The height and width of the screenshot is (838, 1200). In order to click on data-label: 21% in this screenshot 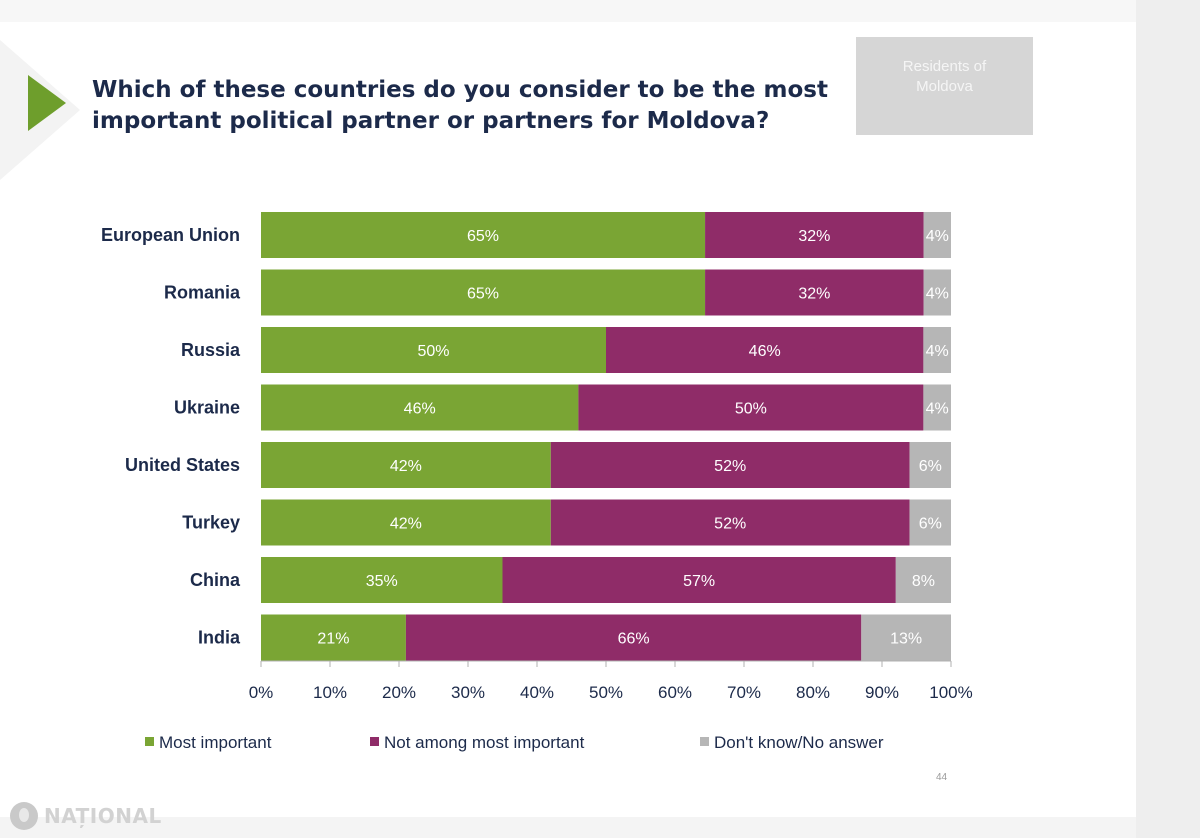, I will do `click(333, 639)`.